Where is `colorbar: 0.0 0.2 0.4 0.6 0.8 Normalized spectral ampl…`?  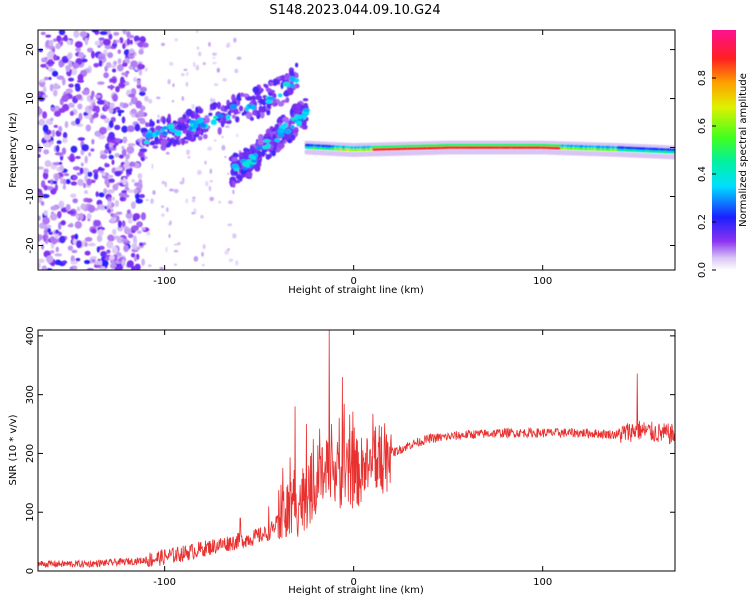 colorbar: 0.0 0.2 0.4 0.6 0.8 Normalized spectral ampl… is located at coordinates (723, 154).